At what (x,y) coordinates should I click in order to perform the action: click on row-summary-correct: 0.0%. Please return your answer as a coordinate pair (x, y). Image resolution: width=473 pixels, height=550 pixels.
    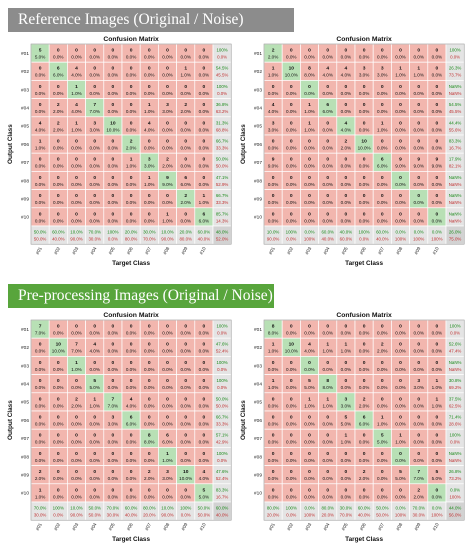
    Looking at the image, I should click on (455, 489).